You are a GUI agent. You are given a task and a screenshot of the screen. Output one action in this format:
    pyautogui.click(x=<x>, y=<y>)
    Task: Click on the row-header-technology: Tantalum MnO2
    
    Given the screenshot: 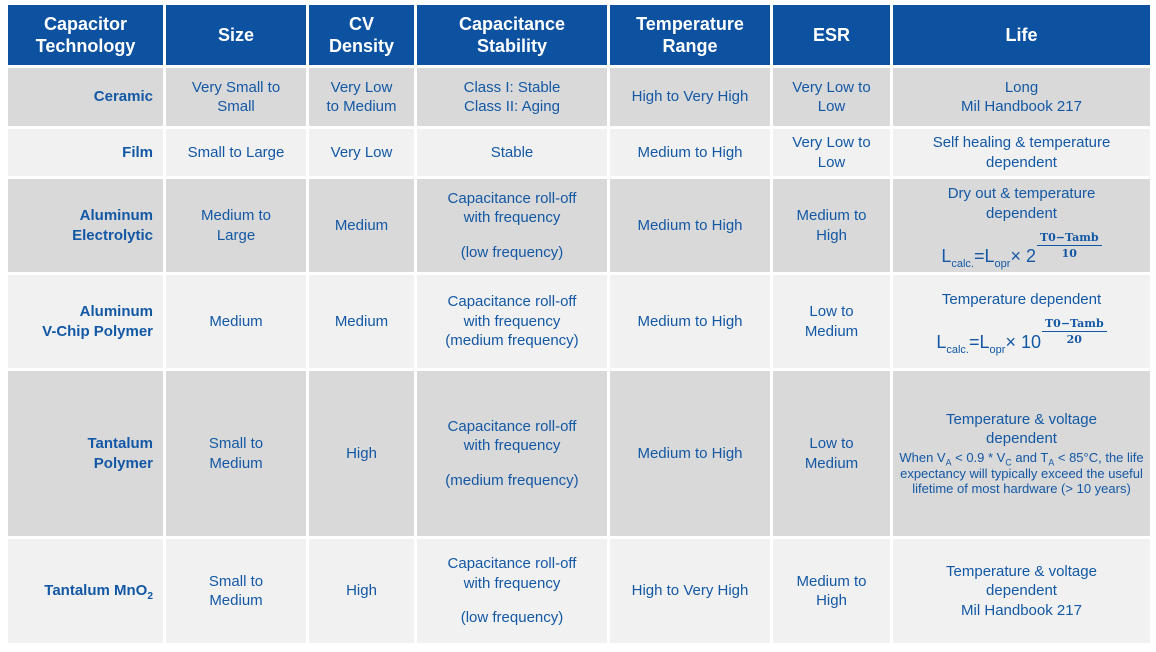 What is the action you would take?
    pyautogui.click(x=85, y=591)
    